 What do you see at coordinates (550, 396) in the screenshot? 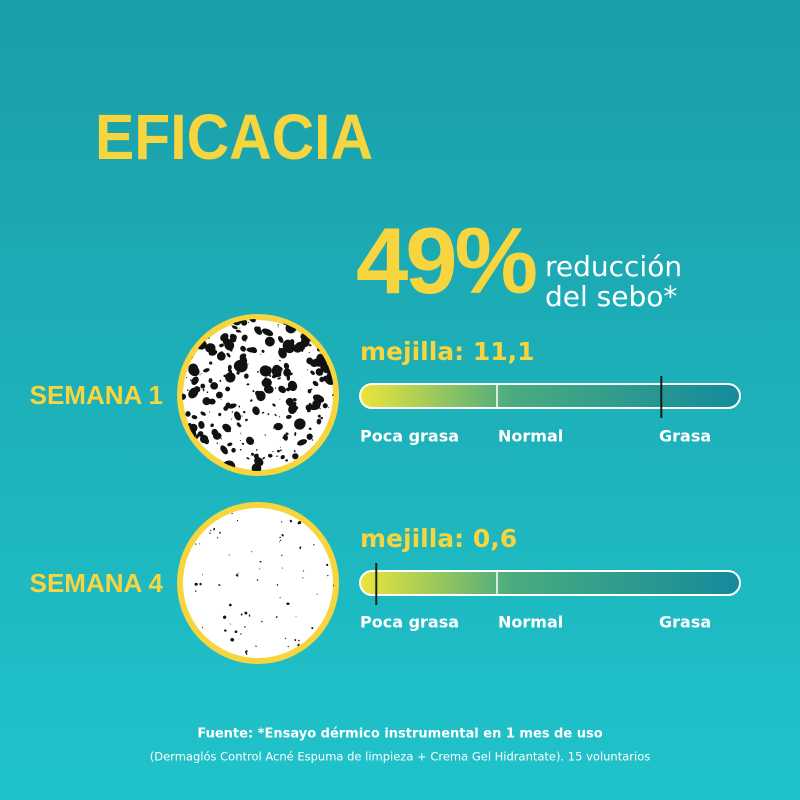
I see `gauge-bar` at bounding box center [550, 396].